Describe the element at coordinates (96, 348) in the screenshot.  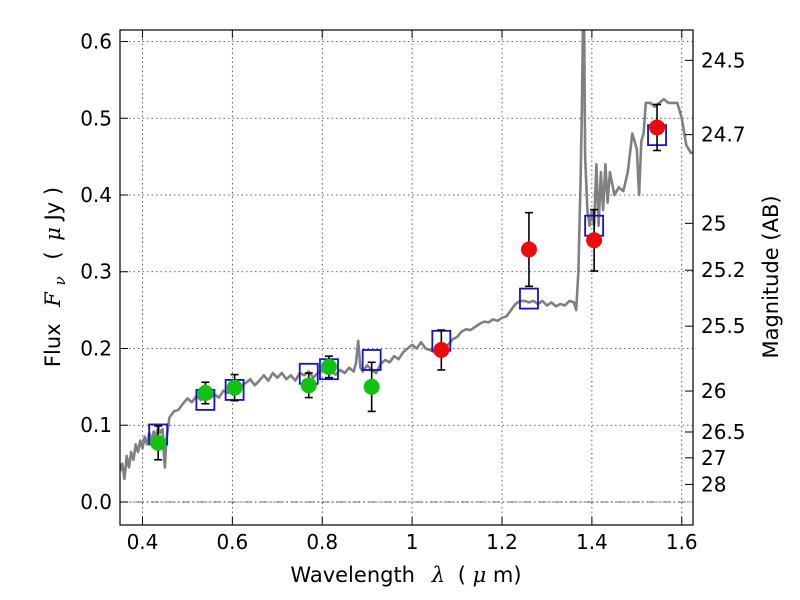
I see `y-tick-label: 0.2` at that location.